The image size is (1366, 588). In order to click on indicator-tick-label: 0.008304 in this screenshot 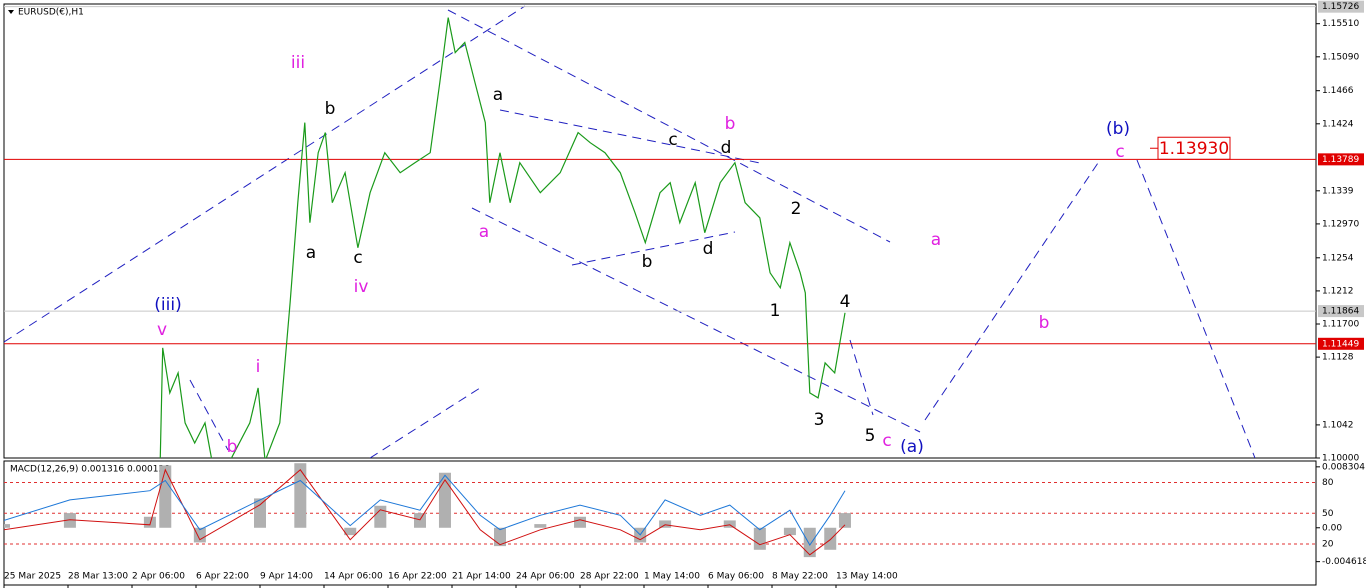, I will do `click(1343, 467)`.